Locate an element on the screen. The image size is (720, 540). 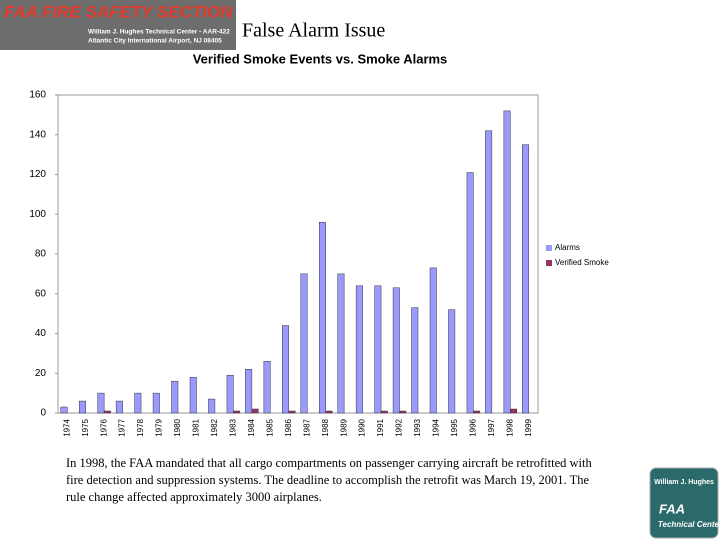
y-tick-label: 0 is located at coordinates (43, 413).